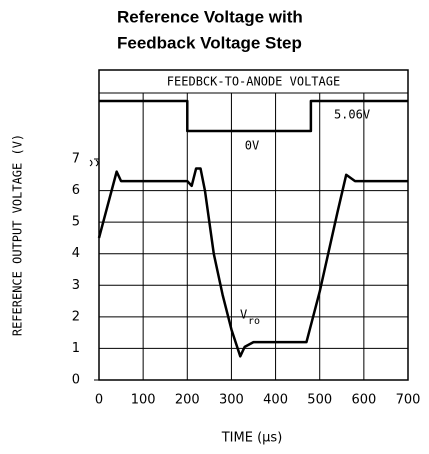  Describe the element at coordinates (363, 400) in the screenshot. I see `x-tick-label: 600` at that location.